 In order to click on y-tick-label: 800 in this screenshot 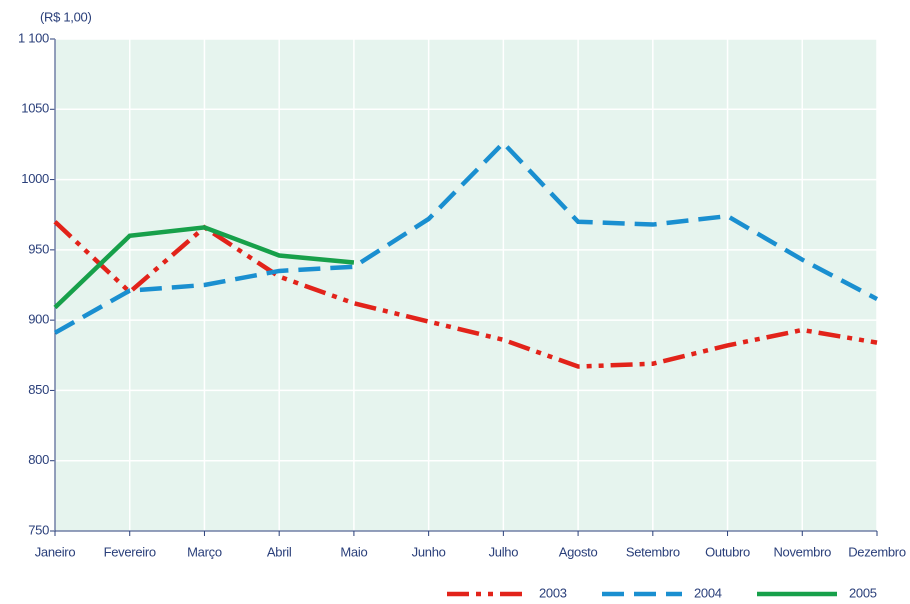, I will do `click(38, 459)`.